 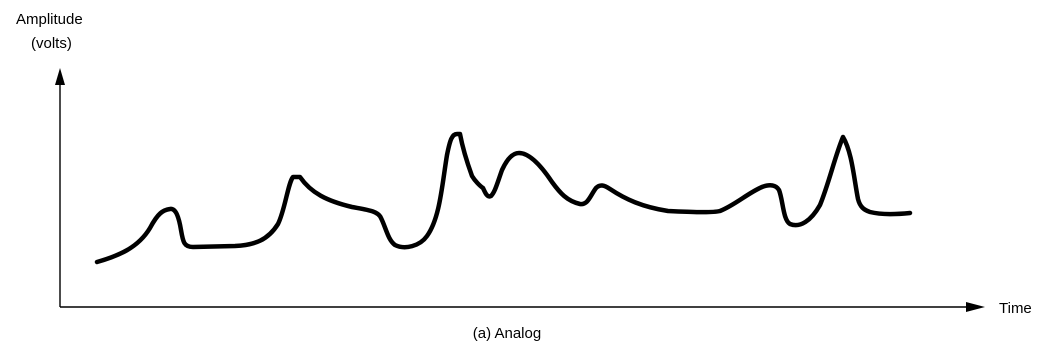 I want to click on y-axis-arrow-icon, so click(x=60, y=76).